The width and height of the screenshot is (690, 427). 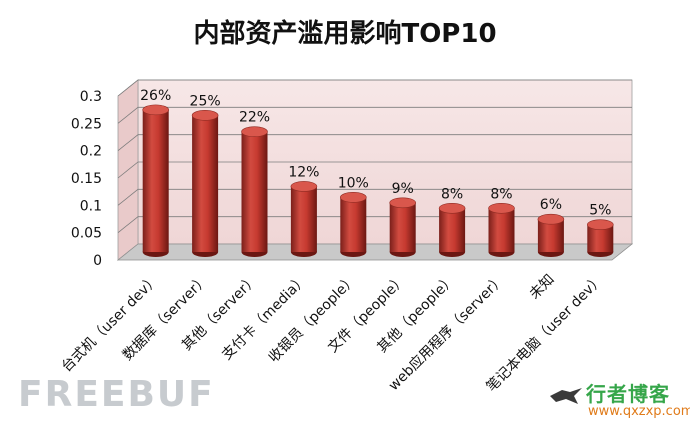 What do you see at coordinates (86, 124) in the screenshot?
I see `y-tick-label: 0.25` at bounding box center [86, 124].